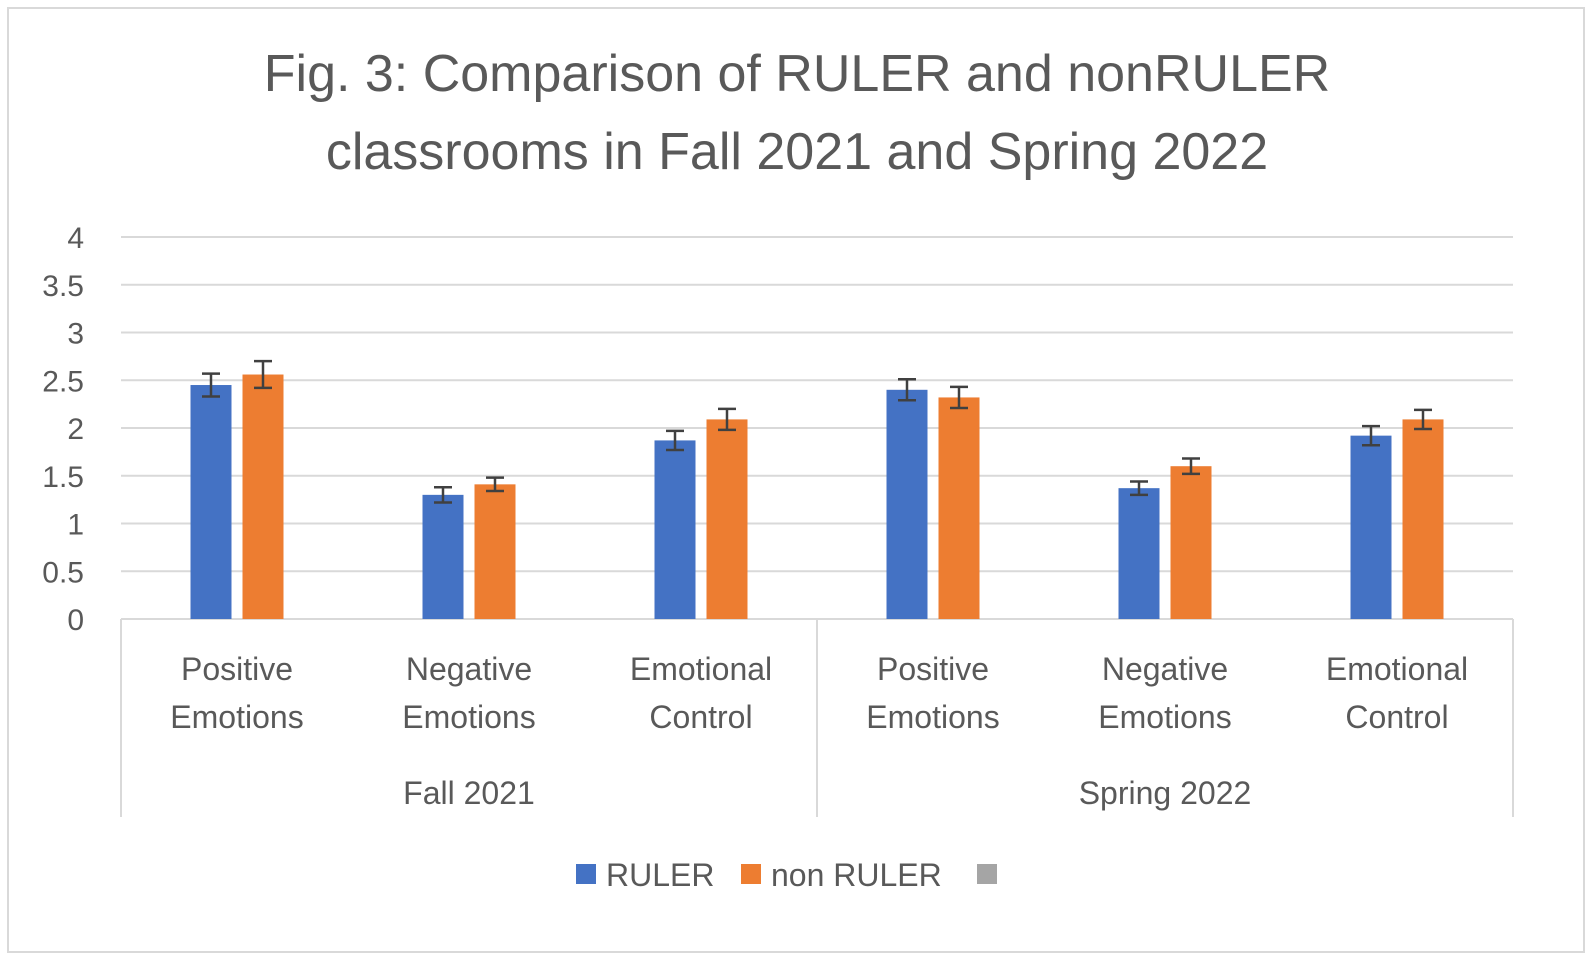 This screenshot has width=1594, height=962. What do you see at coordinates (660, 875) in the screenshot?
I see `legend-label: RULER` at bounding box center [660, 875].